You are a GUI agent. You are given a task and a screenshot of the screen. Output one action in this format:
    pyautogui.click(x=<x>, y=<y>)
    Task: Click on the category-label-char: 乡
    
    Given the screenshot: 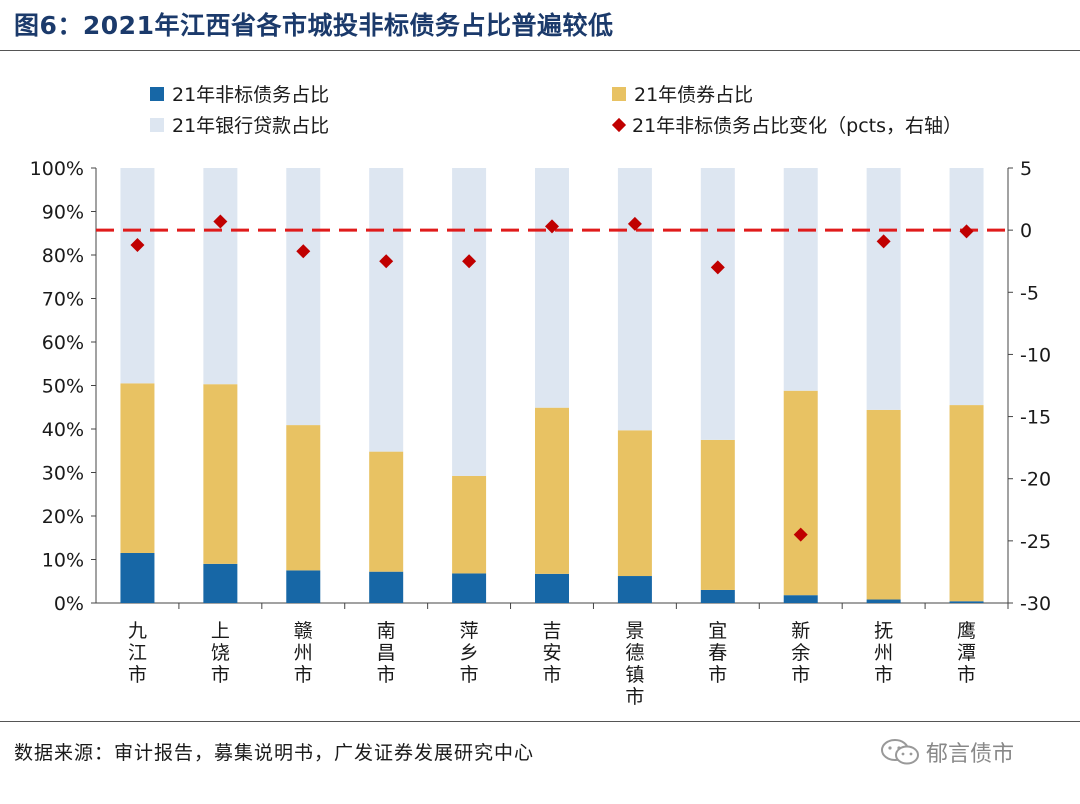 What is the action you would take?
    pyautogui.click(x=469, y=653)
    